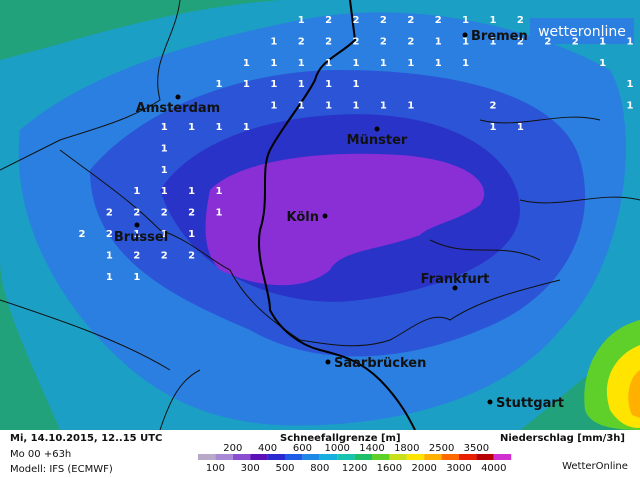  What do you see at coordinates (340, 438) in the screenshot?
I see `snow-title: Schneefallgrenze [m]` at bounding box center [340, 438].